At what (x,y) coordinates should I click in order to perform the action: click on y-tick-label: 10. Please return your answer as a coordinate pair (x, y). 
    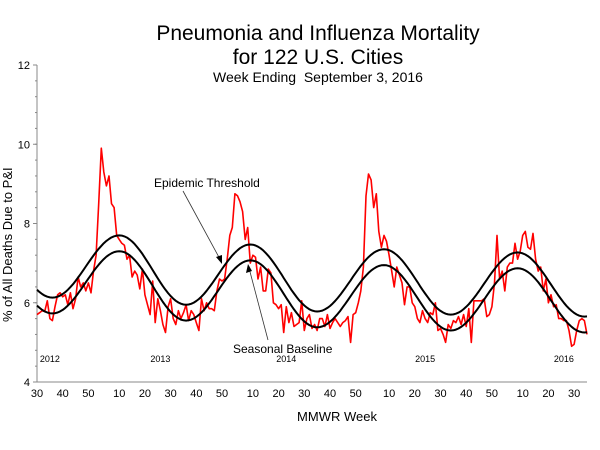
    Looking at the image, I should click on (24, 145).